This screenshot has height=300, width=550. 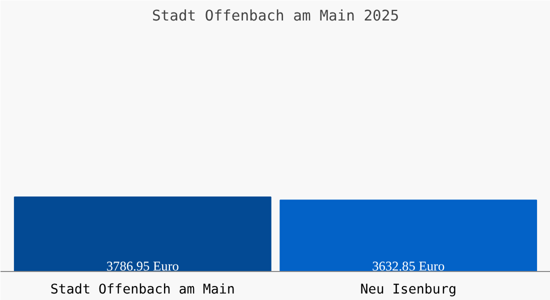 What do you see at coordinates (408, 266) in the screenshot?
I see `data-label: 3632.85 Euro` at bounding box center [408, 266].